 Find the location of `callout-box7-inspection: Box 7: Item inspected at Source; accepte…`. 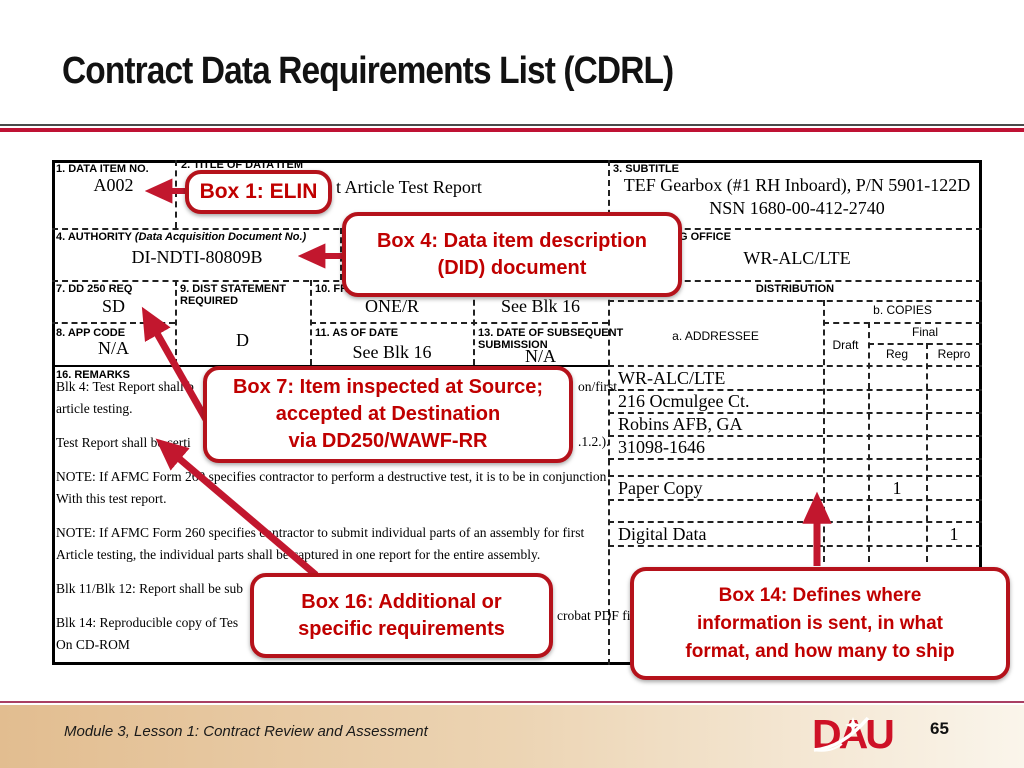

callout-box7-inspection: Box 7: Item inspected at Source; accepte… is located at coordinates (388, 414).